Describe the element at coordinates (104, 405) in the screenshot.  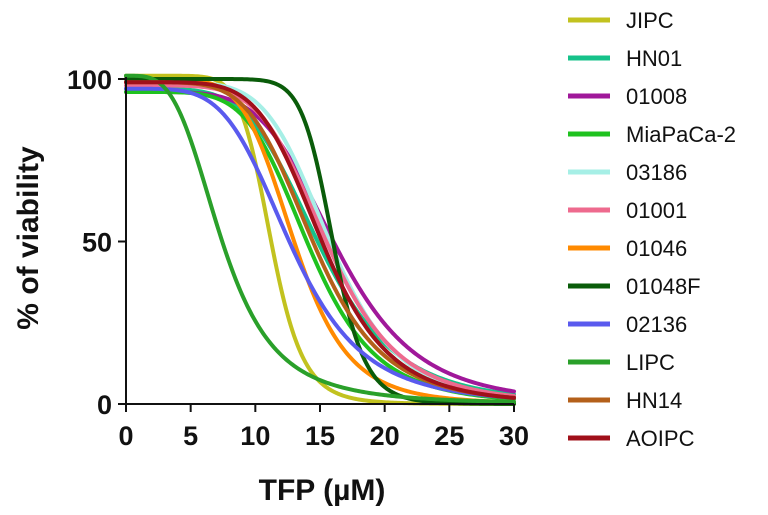
I see `y-tick-label: 0` at that location.